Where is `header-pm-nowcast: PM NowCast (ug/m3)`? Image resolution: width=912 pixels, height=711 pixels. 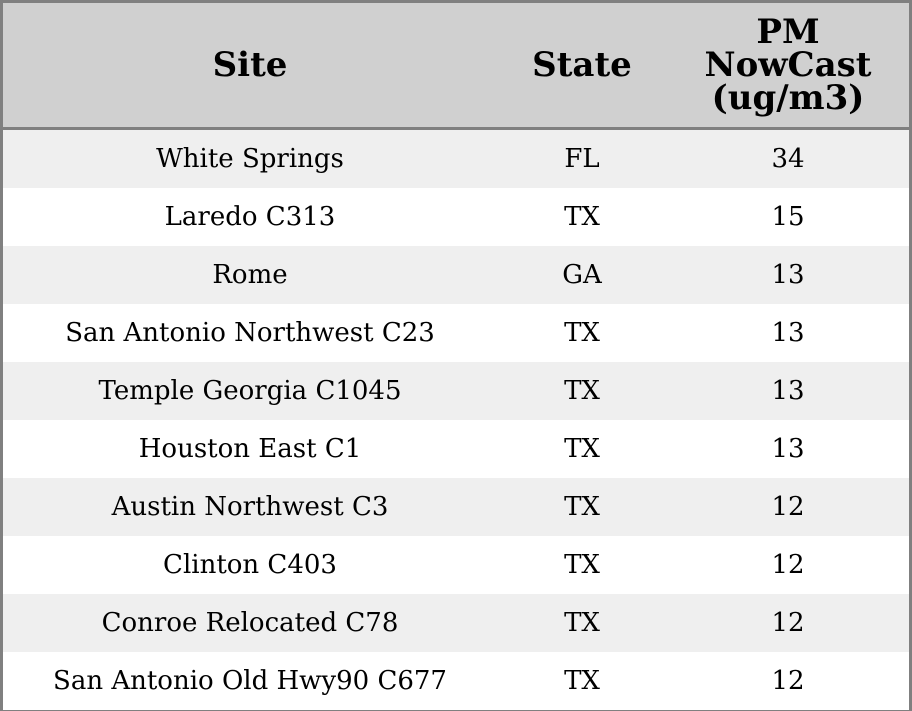
header-pm-nowcast: PM NowCast (ug/m3) is located at coordinates (788, 65).